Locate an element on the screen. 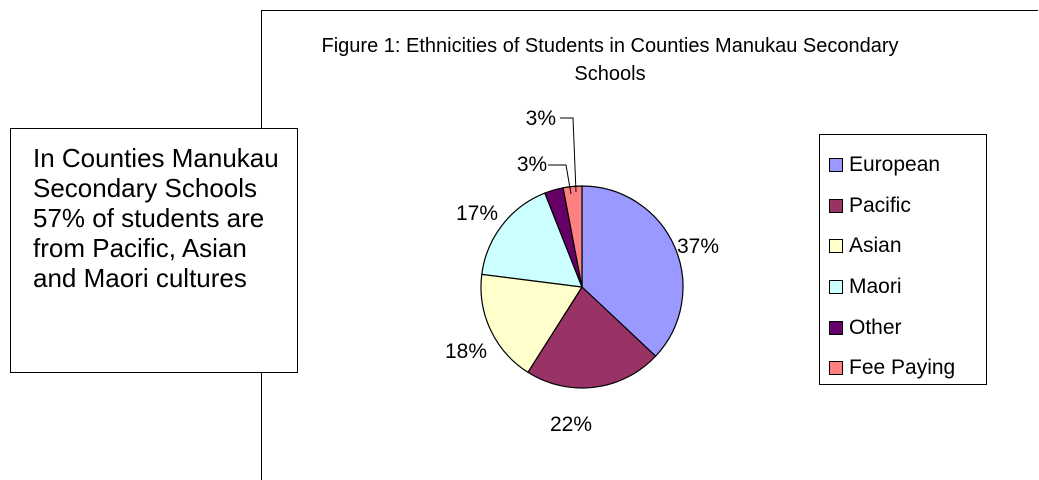 The width and height of the screenshot is (1039, 480). slice-label-other: 3% is located at coordinates (532, 164).